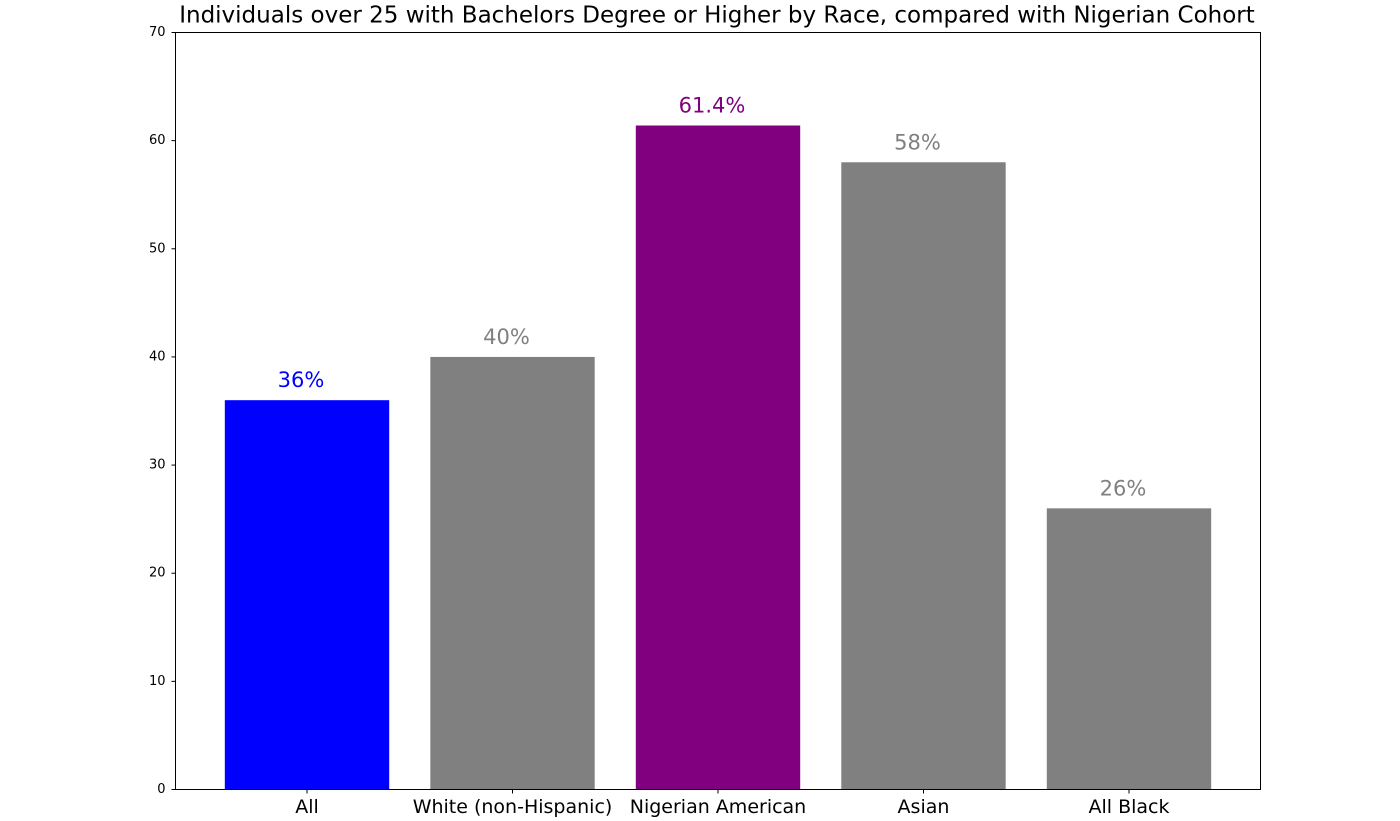 This screenshot has width=1400, height=821. What do you see at coordinates (157, 140) in the screenshot?
I see `y-tick-label: 60` at bounding box center [157, 140].